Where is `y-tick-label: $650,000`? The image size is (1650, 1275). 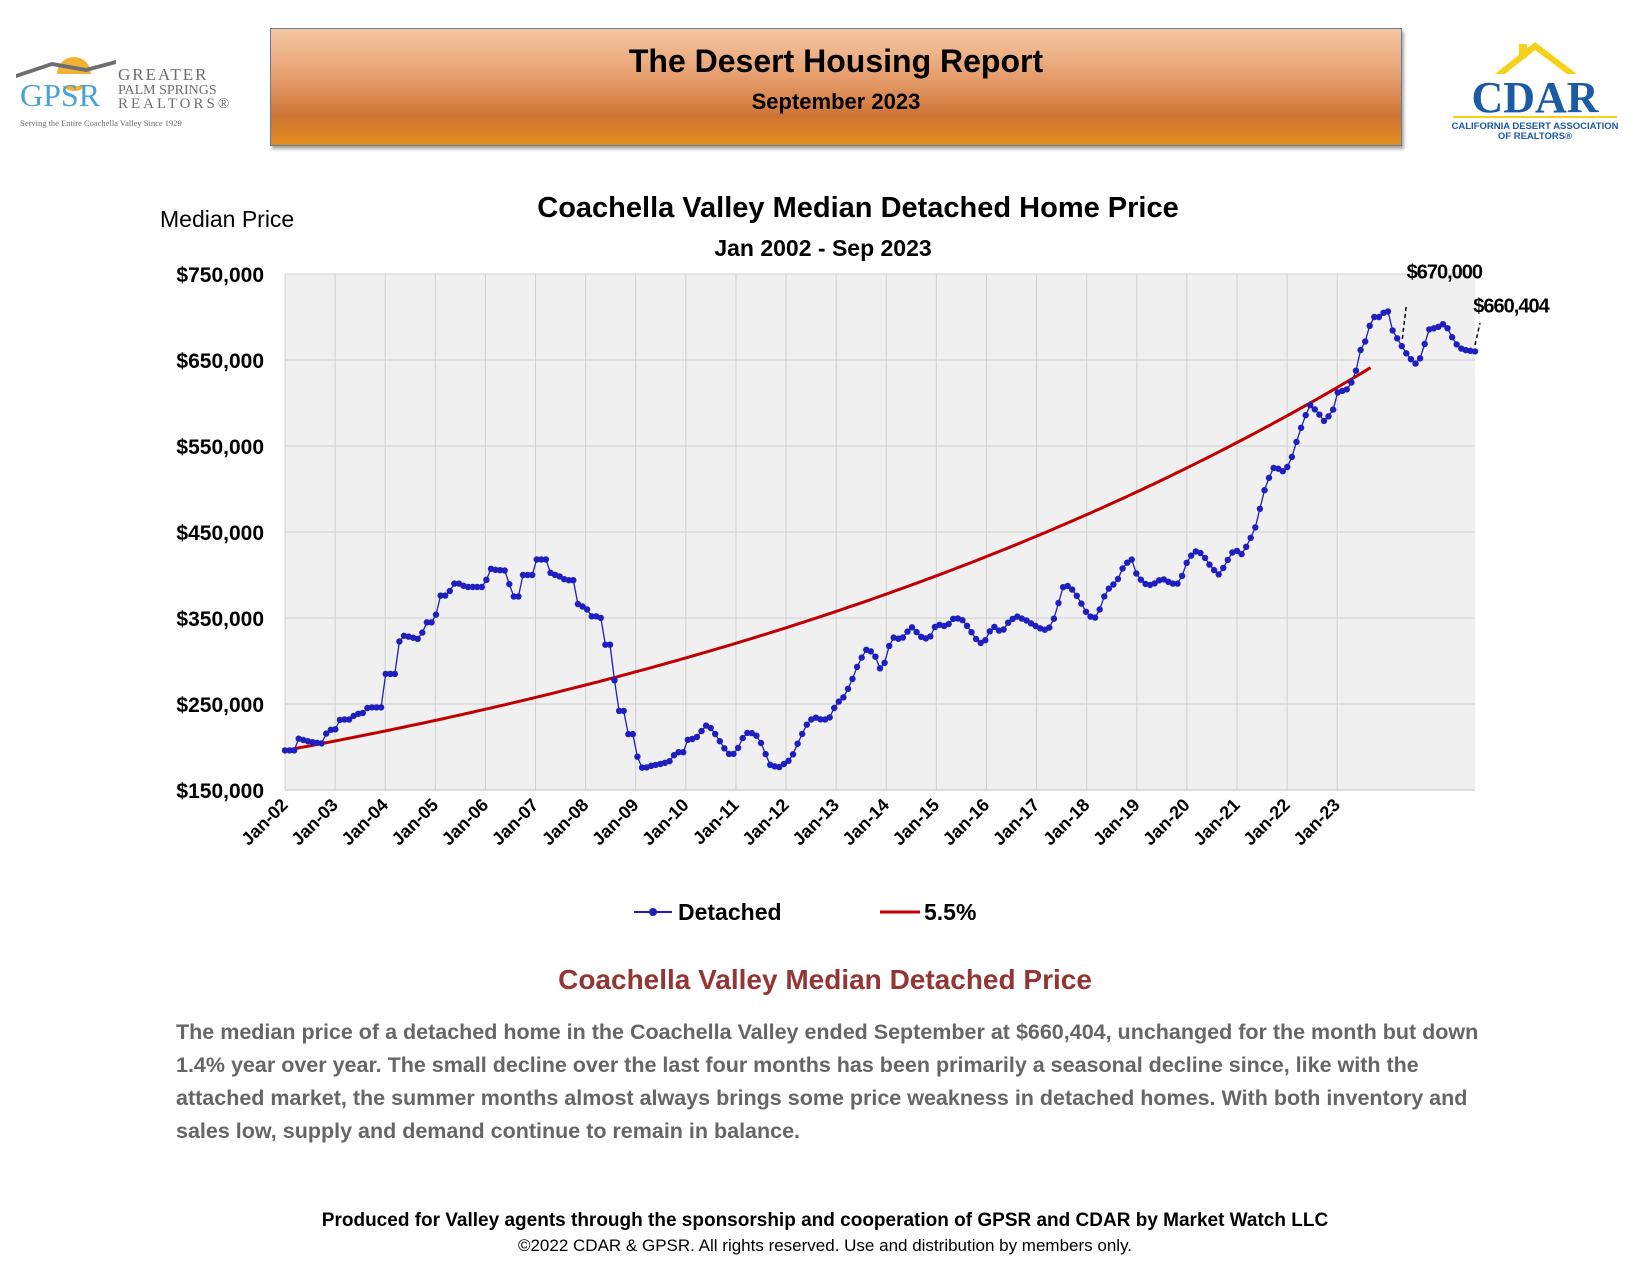
y-tick-label: $650,000 is located at coordinates (220, 361).